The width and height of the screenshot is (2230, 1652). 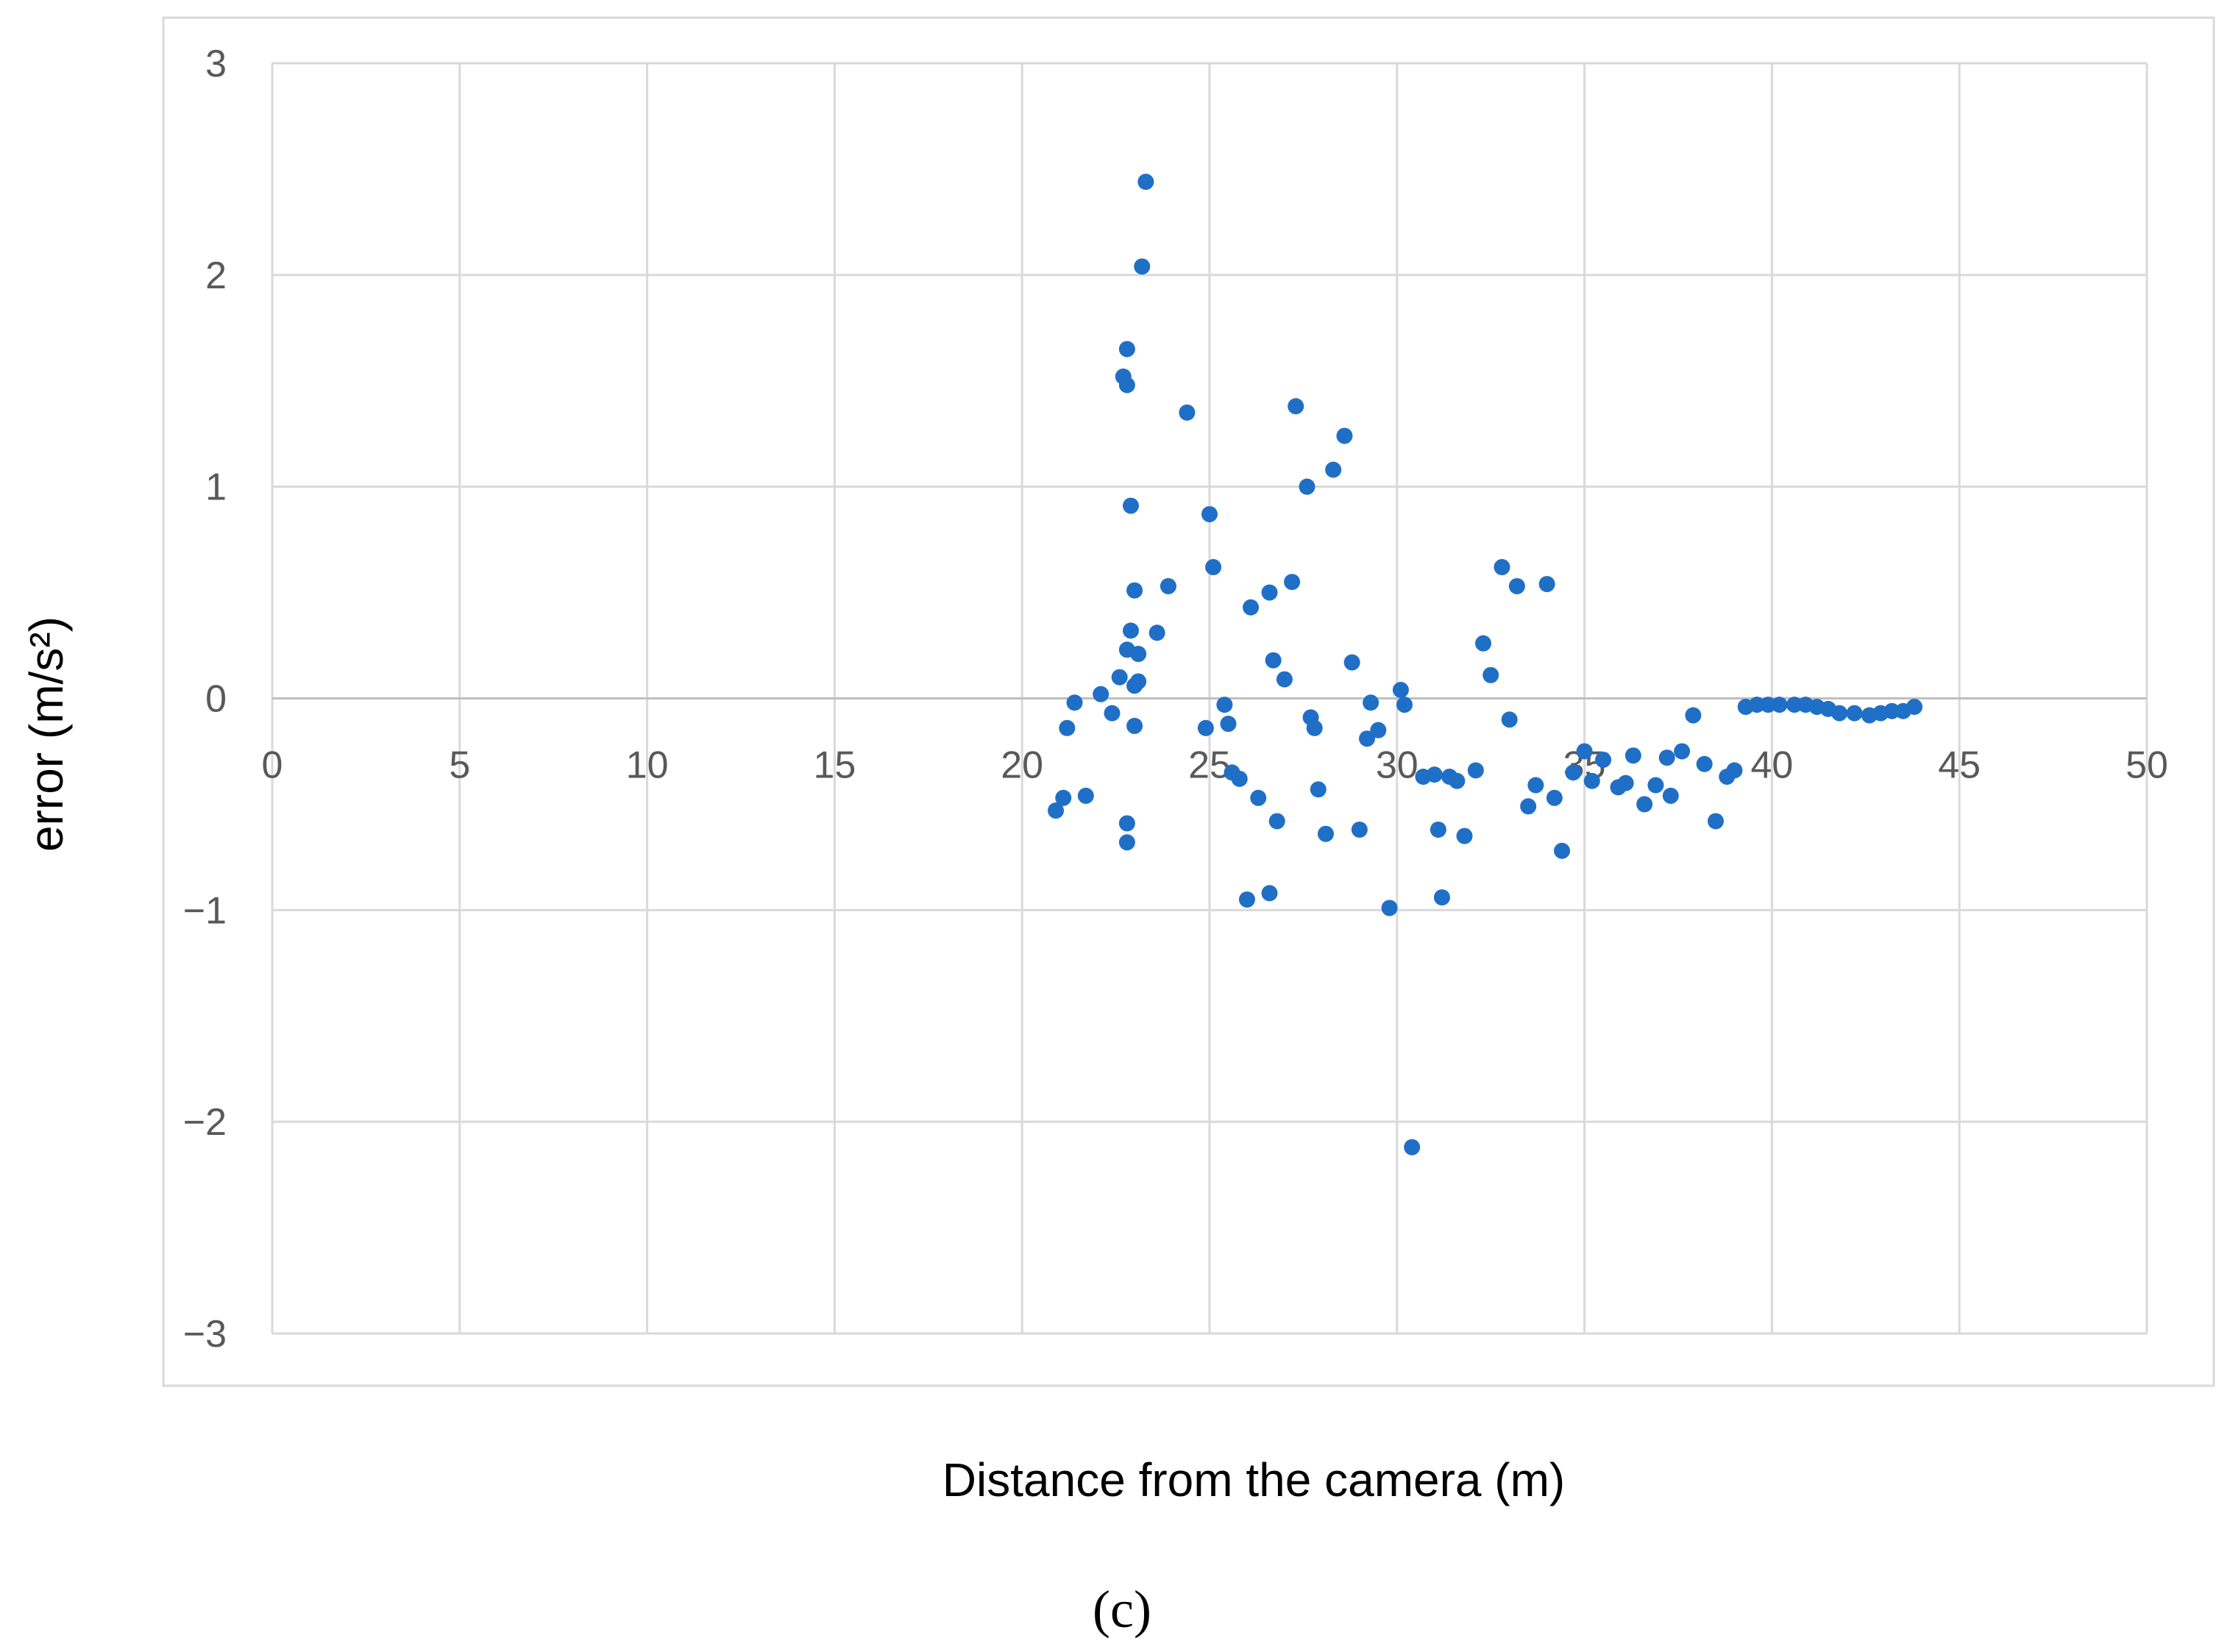 What do you see at coordinates (460, 765) in the screenshot?
I see `x-tick-label: 5` at bounding box center [460, 765].